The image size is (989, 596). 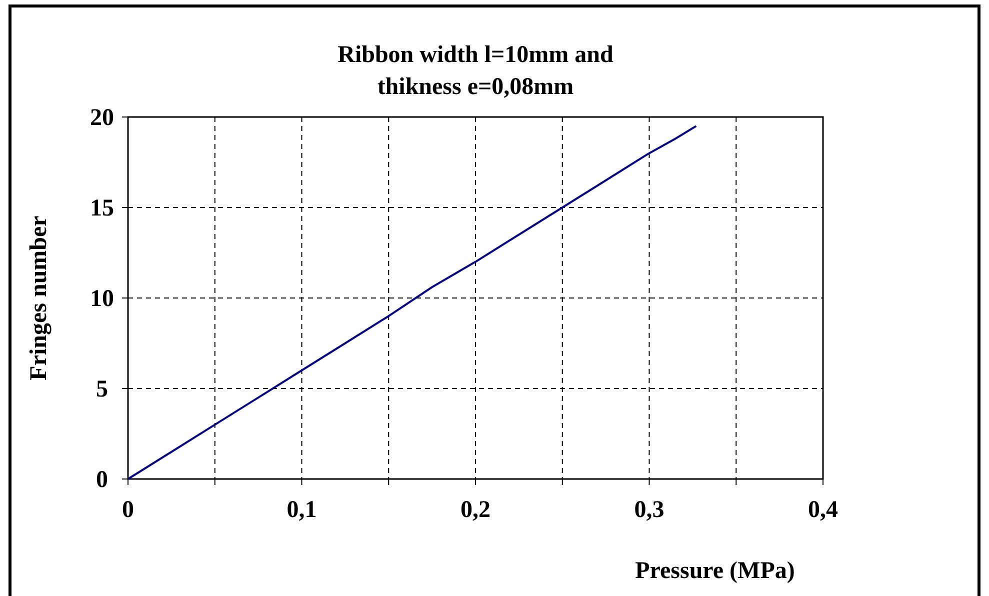 I want to click on x-tick-label: 0,4, so click(x=823, y=510).